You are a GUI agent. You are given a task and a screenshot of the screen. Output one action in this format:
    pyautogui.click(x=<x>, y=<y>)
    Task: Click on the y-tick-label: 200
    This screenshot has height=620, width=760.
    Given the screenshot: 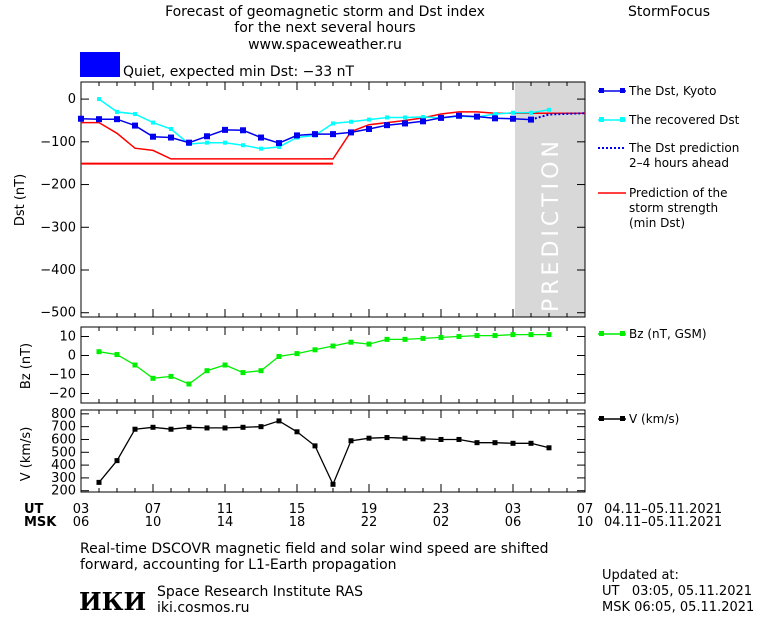 What is the action you would take?
    pyautogui.click(x=63, y=491)
    